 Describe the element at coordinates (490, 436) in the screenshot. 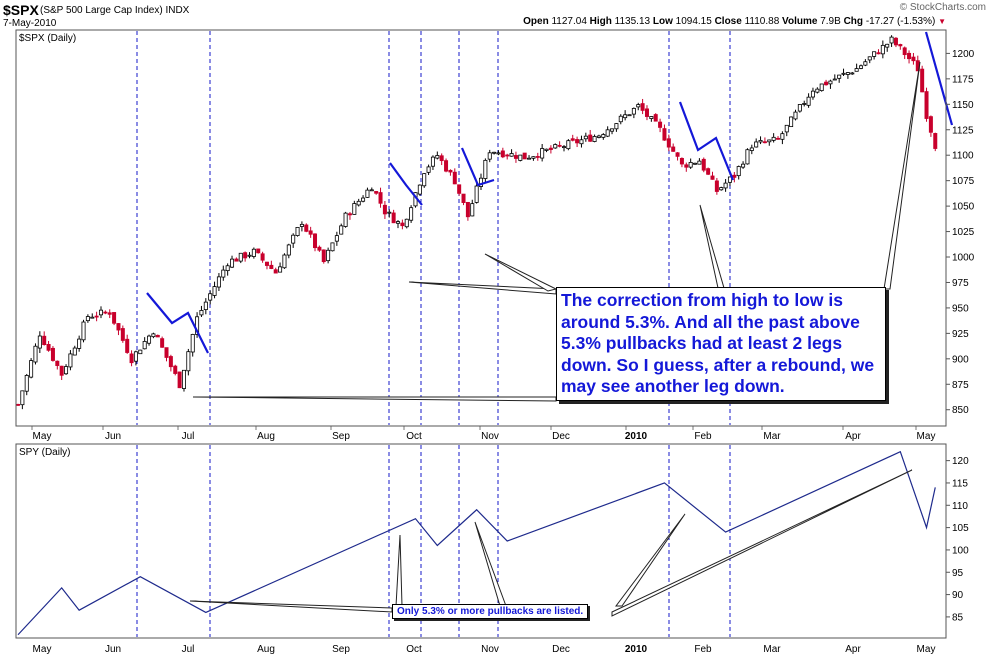

I see `price-x-tick-label: Nov` at that location.